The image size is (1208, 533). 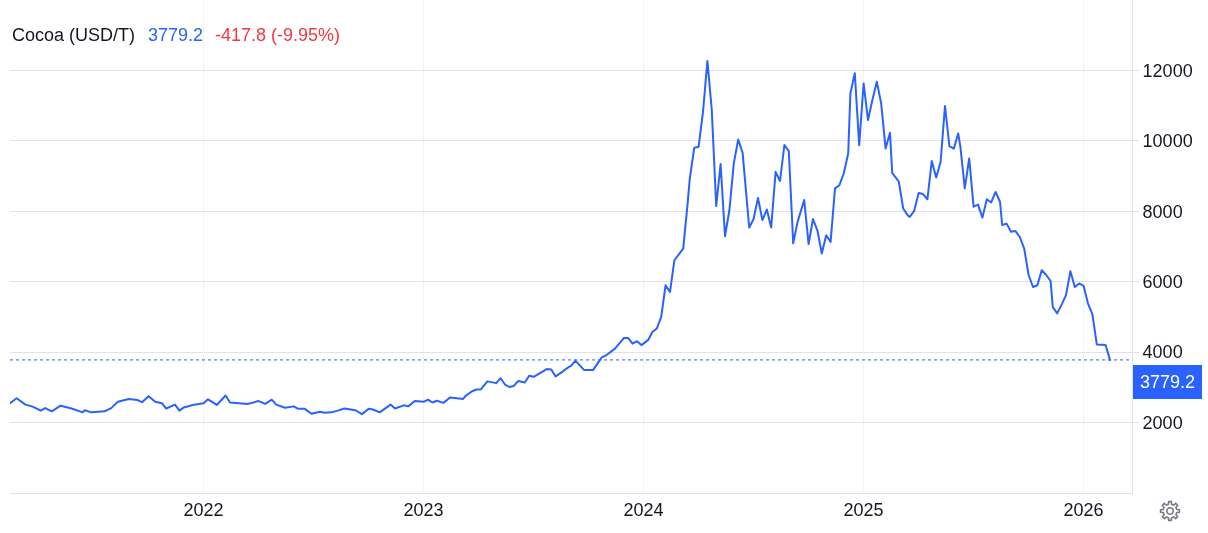 I want to click on annotation: -417.8 (-9.95%), so click(x=278, y=35).